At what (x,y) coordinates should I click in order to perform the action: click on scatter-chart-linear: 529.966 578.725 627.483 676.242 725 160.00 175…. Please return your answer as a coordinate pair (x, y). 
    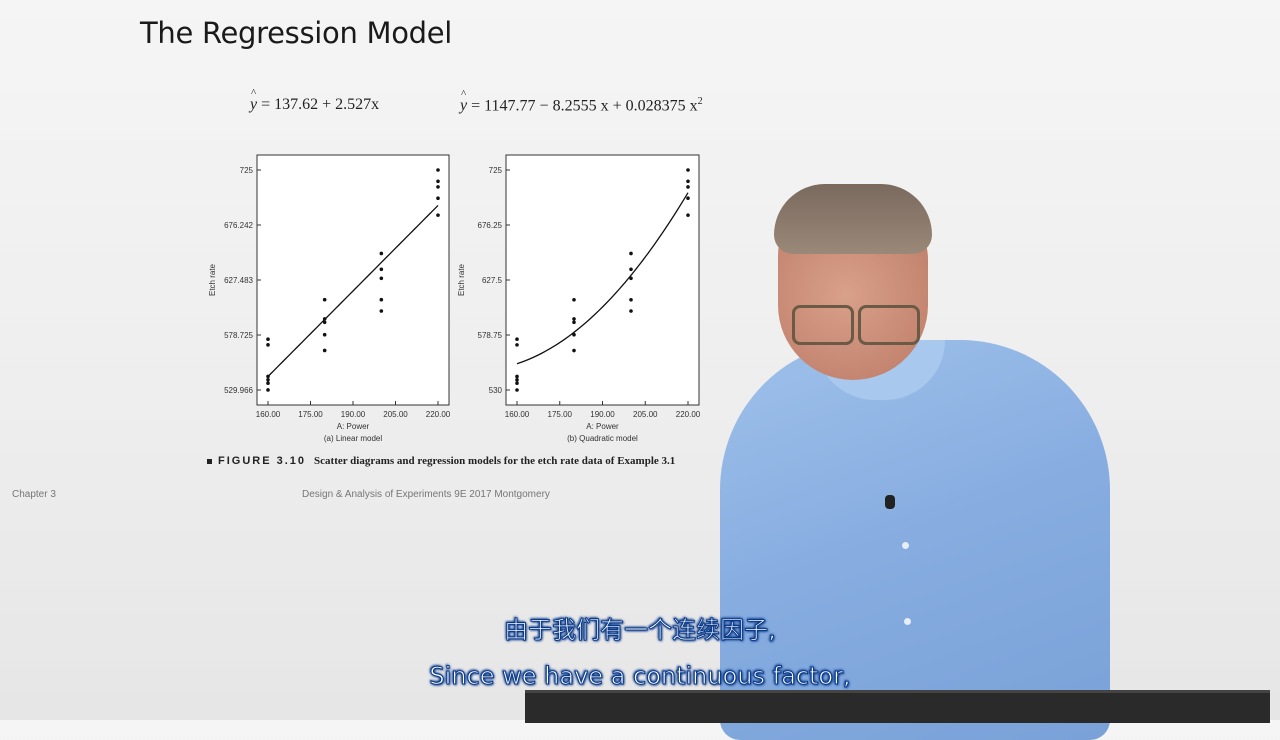
    Looking at the image, I should click on (329, 298).